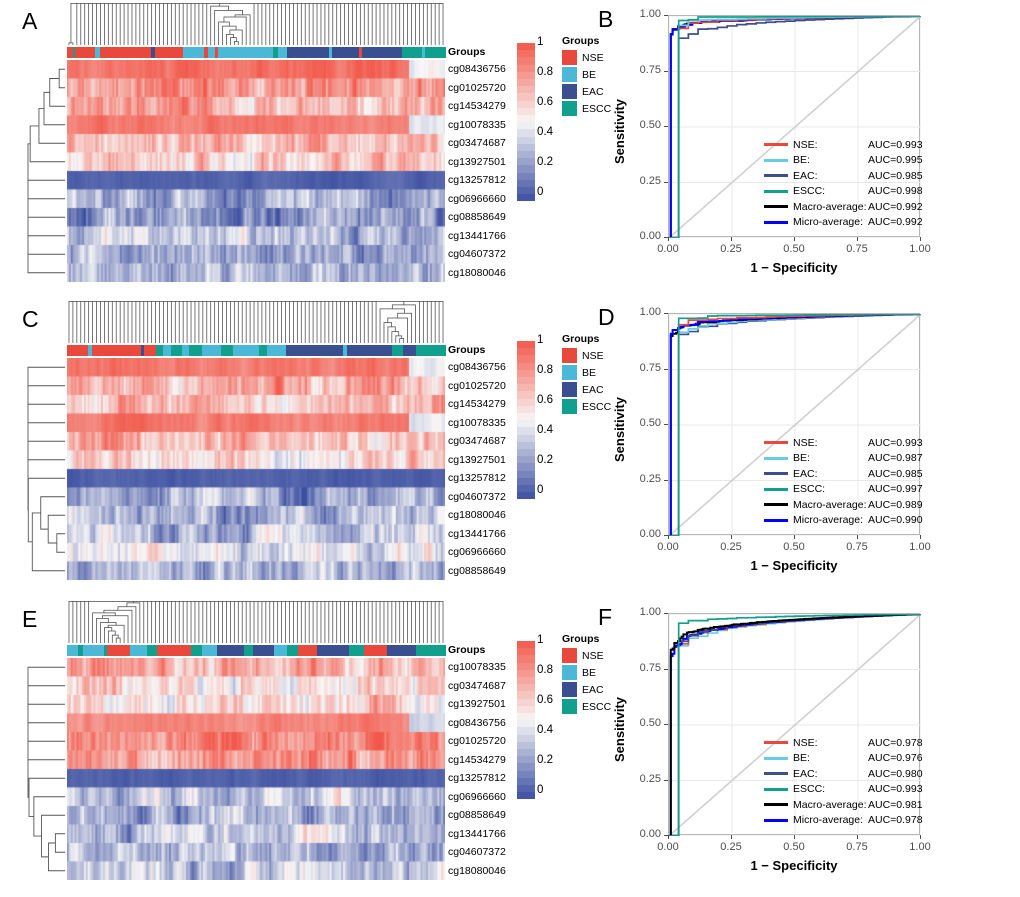 Image resolution: width=1020 pixels, height=897 pixels. What do you see at coordinates (895, 489) in the screenshot?
I see `roc-legend-auc: AUC=0.997` at bounding box center [895, 489].